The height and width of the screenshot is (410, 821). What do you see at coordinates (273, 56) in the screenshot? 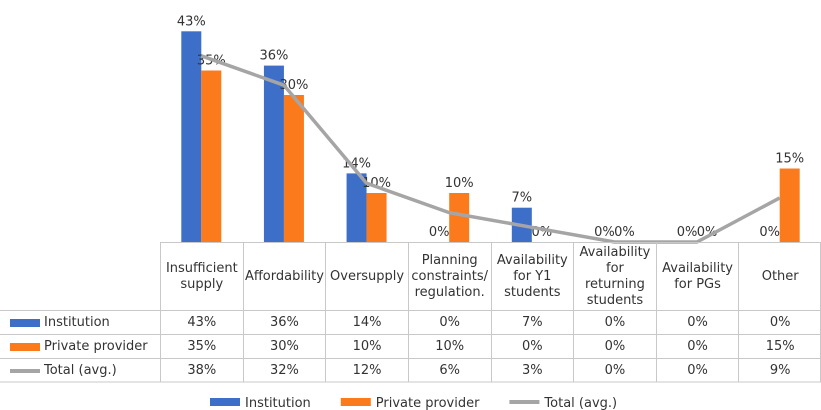
I see `data-label: 36%` at bounding box center [273, 56].